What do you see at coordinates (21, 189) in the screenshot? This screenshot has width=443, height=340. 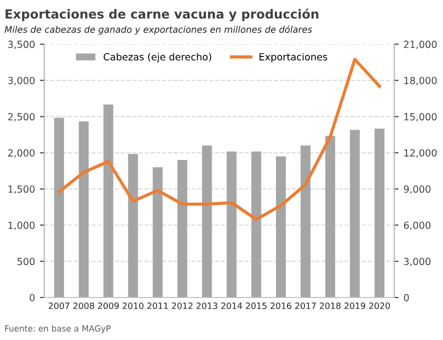 I see `y-tick-label: 1,500` at bounding box center [21, 189].